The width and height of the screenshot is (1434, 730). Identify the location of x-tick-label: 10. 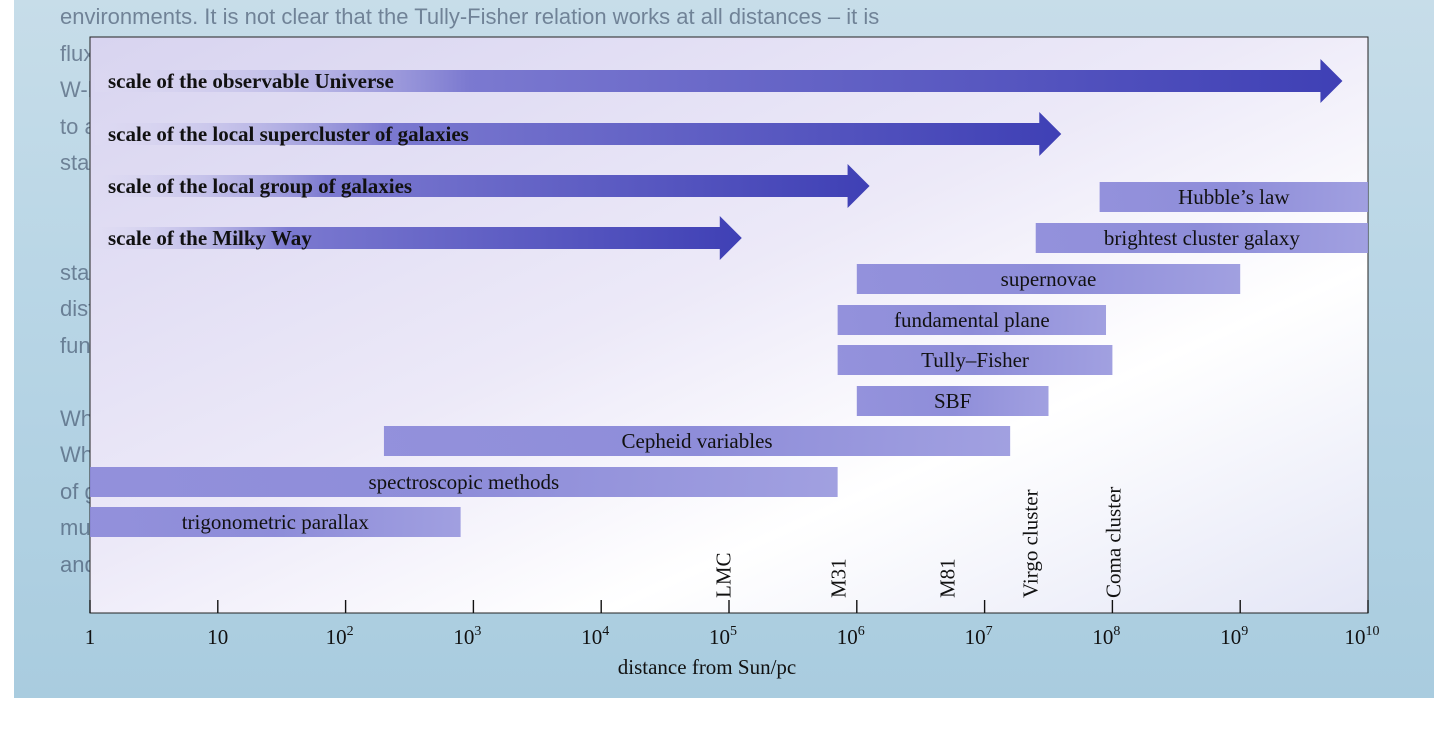
(217, 637).